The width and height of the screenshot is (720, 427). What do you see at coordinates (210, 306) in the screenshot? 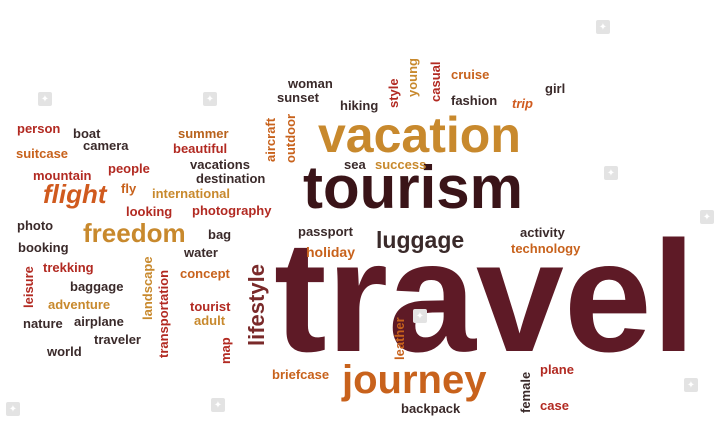
I see `word-tourist: tourist` at bounding box center [210, 306].